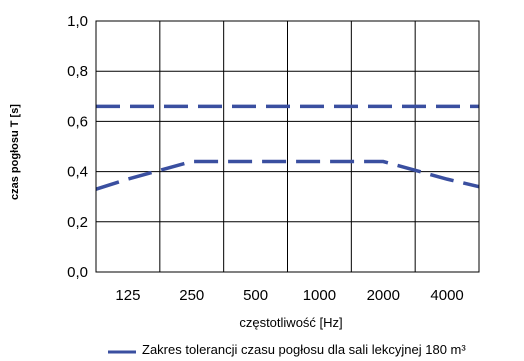  What do you see at coordinates (255, 295) in the screenshot?
I see `x-tick-label: 500` at bounding box center [255, 295].